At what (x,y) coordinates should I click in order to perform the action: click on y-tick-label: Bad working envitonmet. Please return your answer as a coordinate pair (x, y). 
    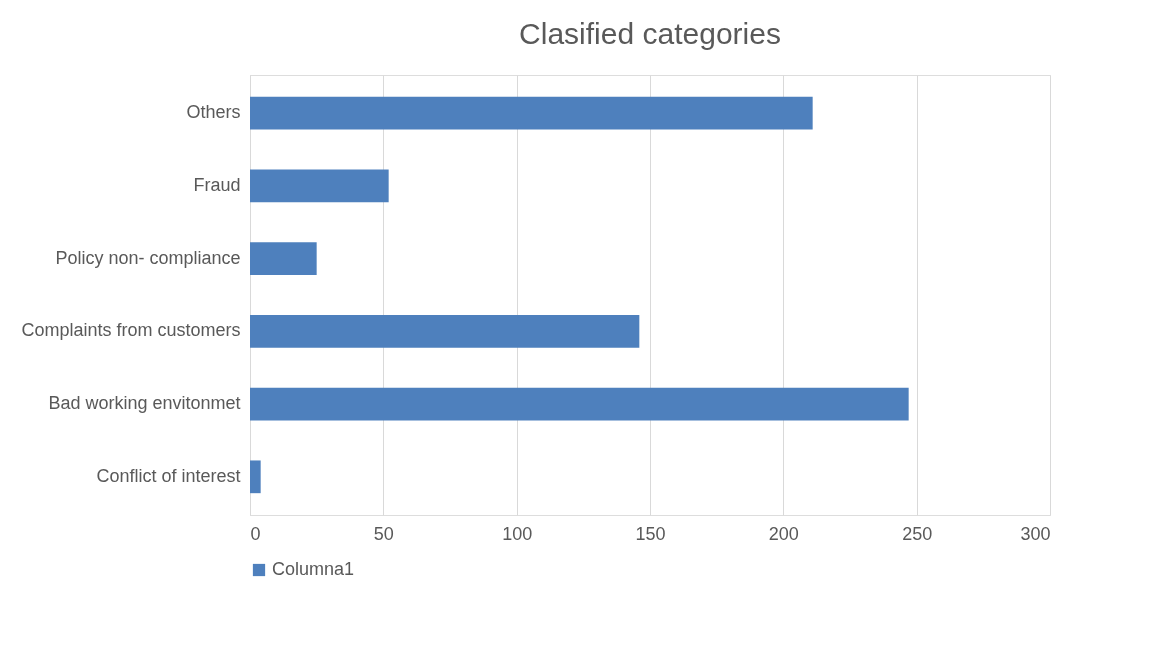
    Looking at the image, I should click on (144, 403).